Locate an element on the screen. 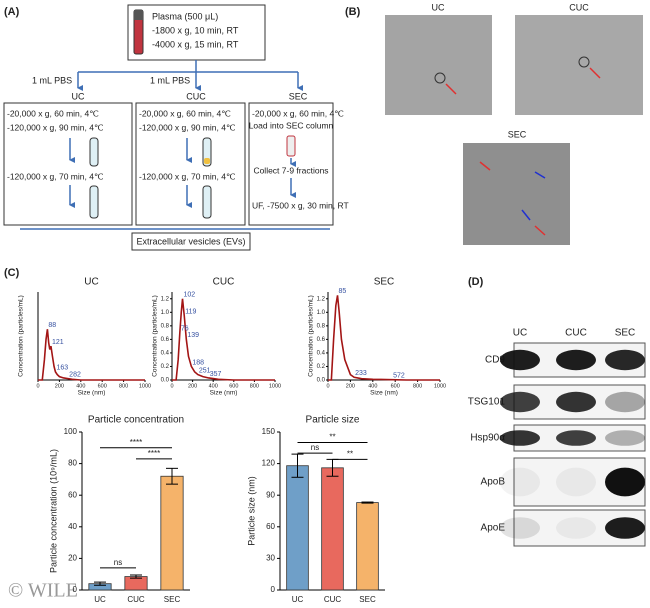  protein-label: CD9 is located at coordinates (495, 360).